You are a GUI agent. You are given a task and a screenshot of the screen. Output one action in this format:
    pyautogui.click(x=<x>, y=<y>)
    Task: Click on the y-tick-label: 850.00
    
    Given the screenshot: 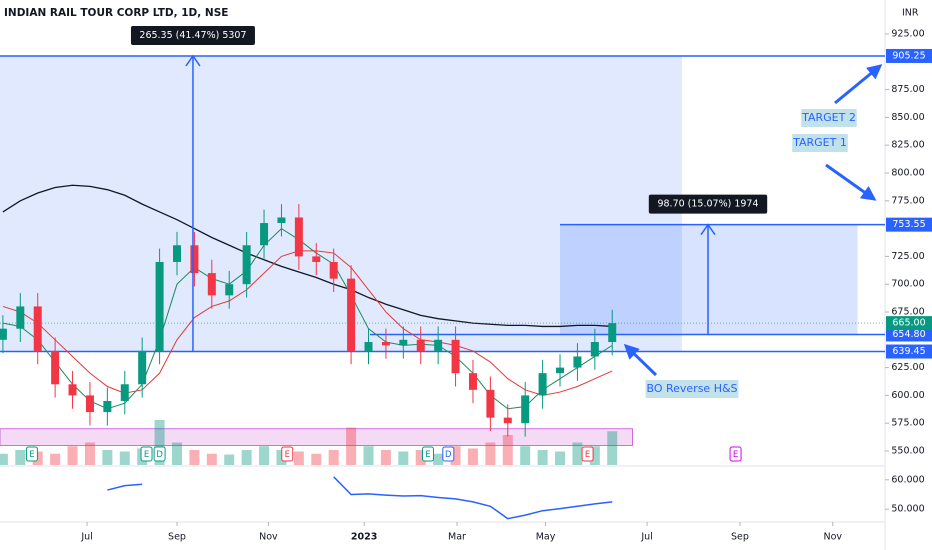 What is the action you would take?
    pyautogui.click(x=907, y=117)
    